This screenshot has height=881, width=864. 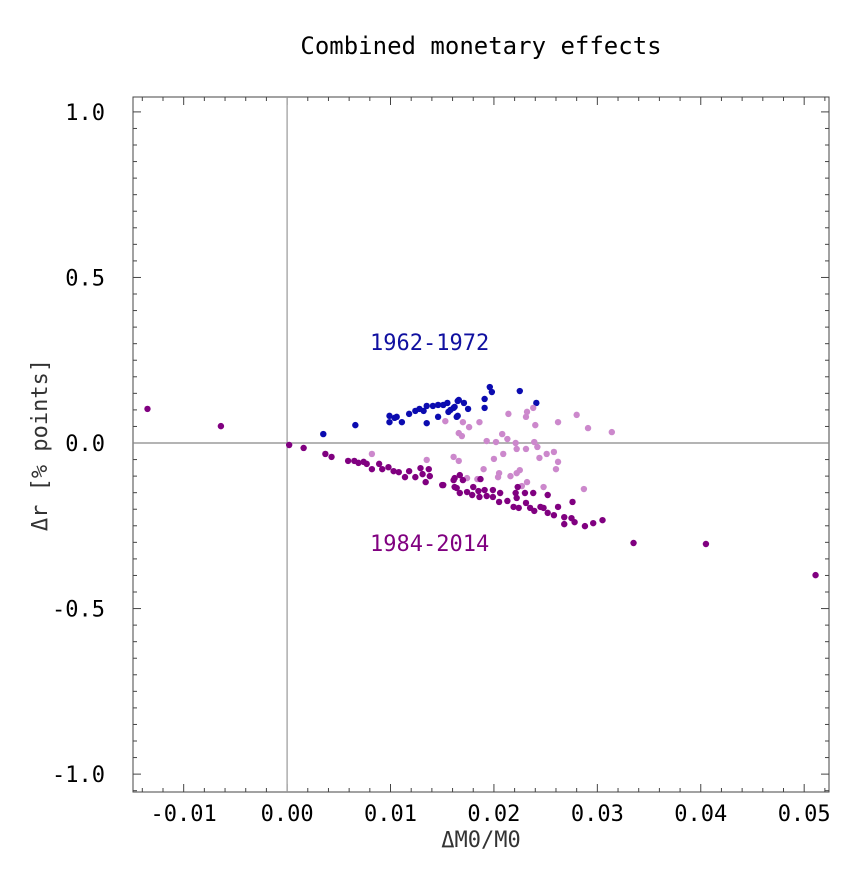 I want to click on x-tick-label: 0.00, so click(x=287, y=814).